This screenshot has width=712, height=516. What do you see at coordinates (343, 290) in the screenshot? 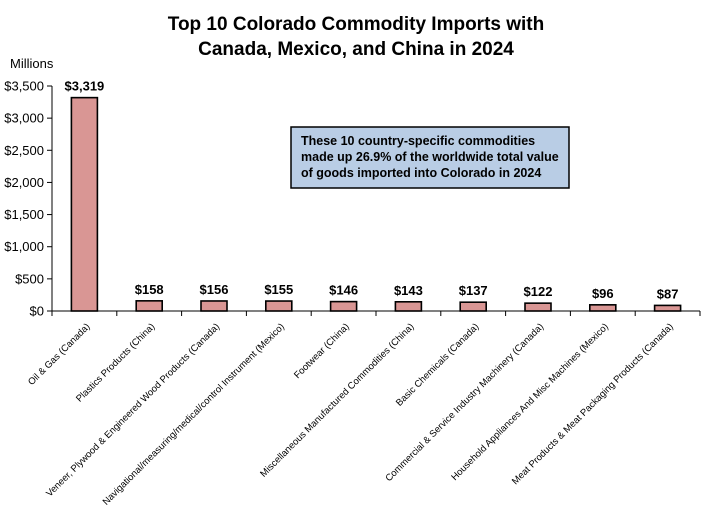
I see `data-label: $146` at bounding box center [343, 290].